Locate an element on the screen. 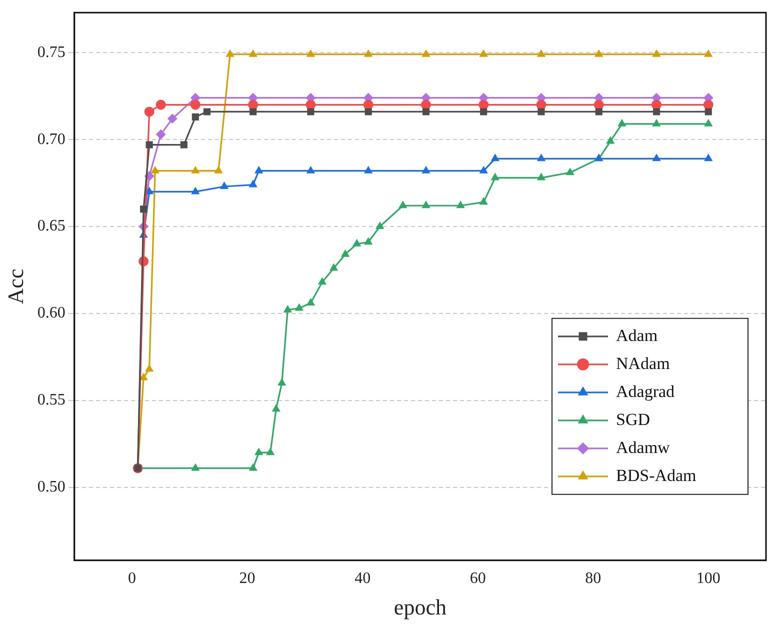 The width and height of the screenshot is (771, 626). y-tick-label: 0.55 is located at coordinates (51, 400).